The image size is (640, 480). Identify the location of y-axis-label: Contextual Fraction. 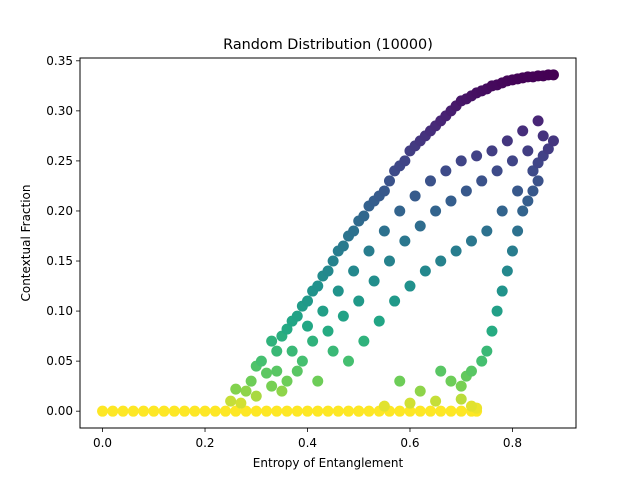
(26, 242).